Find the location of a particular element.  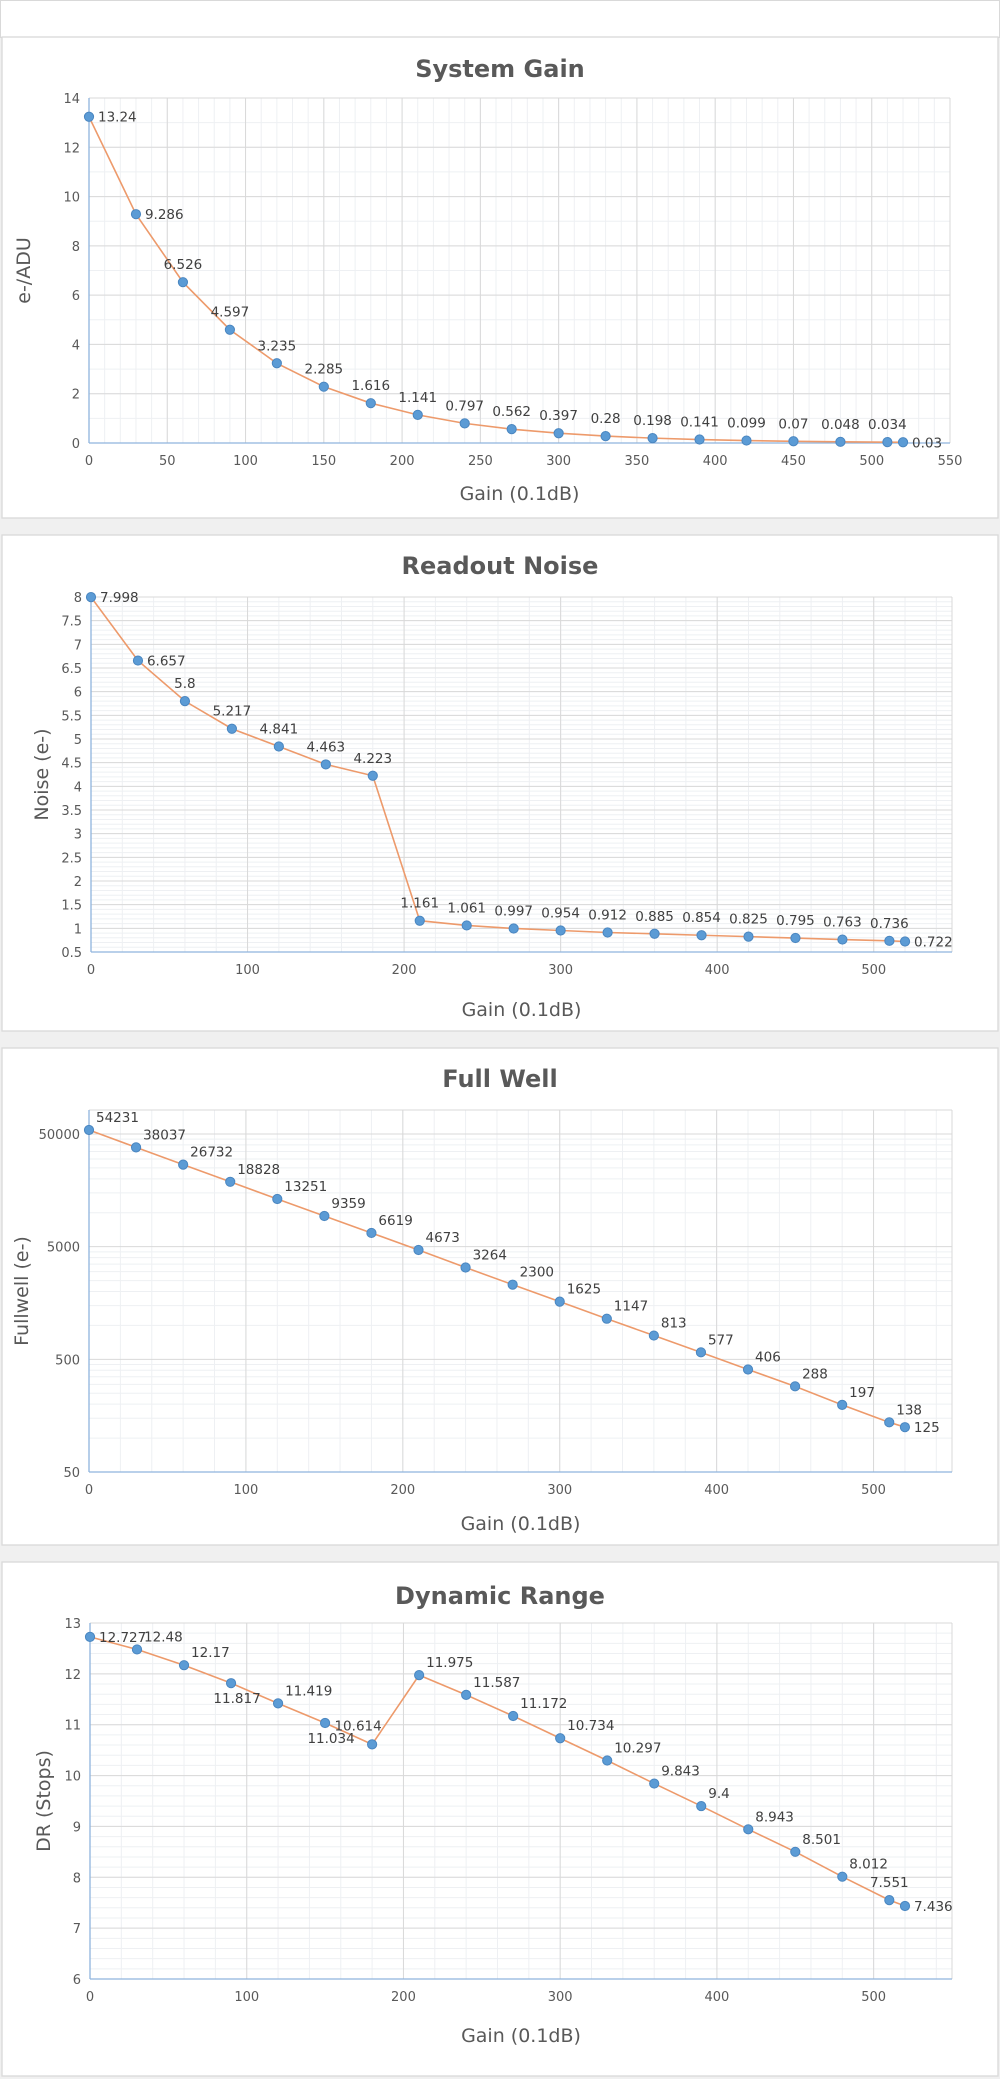

data-label: 577 is located at coordinates (721, 1340).